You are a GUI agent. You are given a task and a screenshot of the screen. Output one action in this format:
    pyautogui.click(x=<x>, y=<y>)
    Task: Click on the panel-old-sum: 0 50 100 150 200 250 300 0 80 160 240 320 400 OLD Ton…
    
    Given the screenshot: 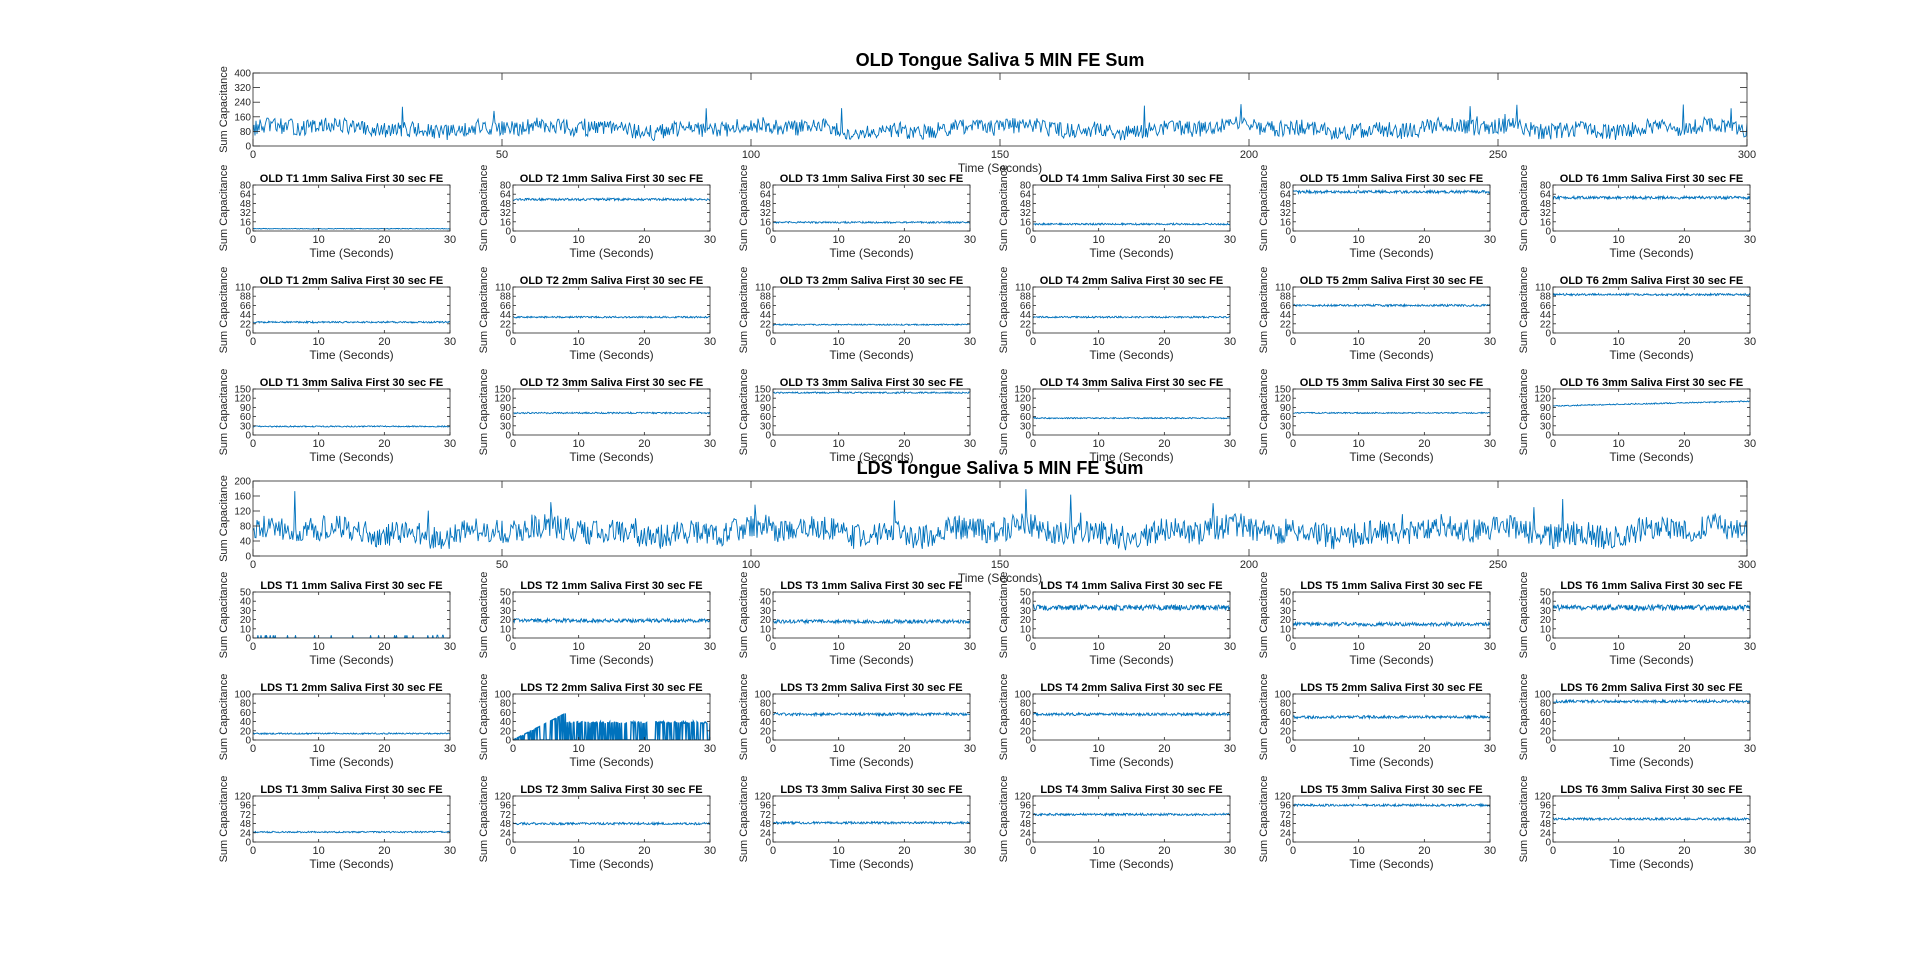 What is the action you would take?
    pyautogui.click(x=987, y=112)
    